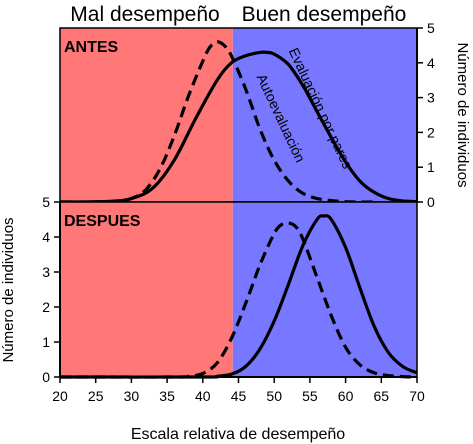  Describe the element at coordinates (417, 396) in the screenshot. I see `x-tick-label: 70` at that location.